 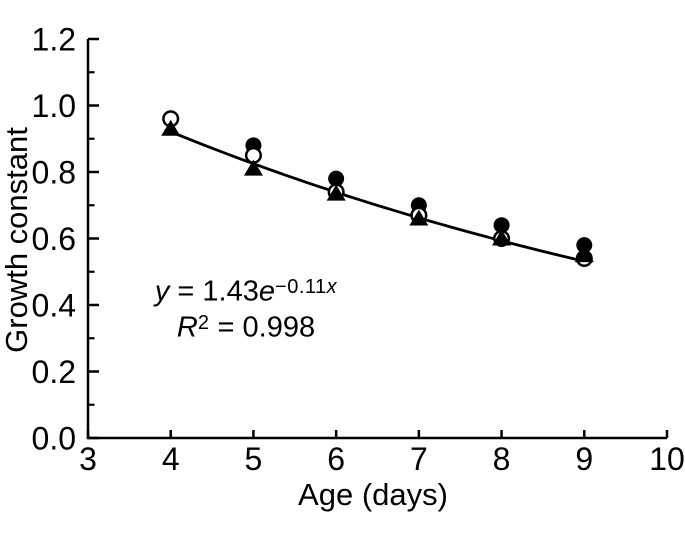 I want to click on y-tick-label: 1.0, so click(x=54, y=106).